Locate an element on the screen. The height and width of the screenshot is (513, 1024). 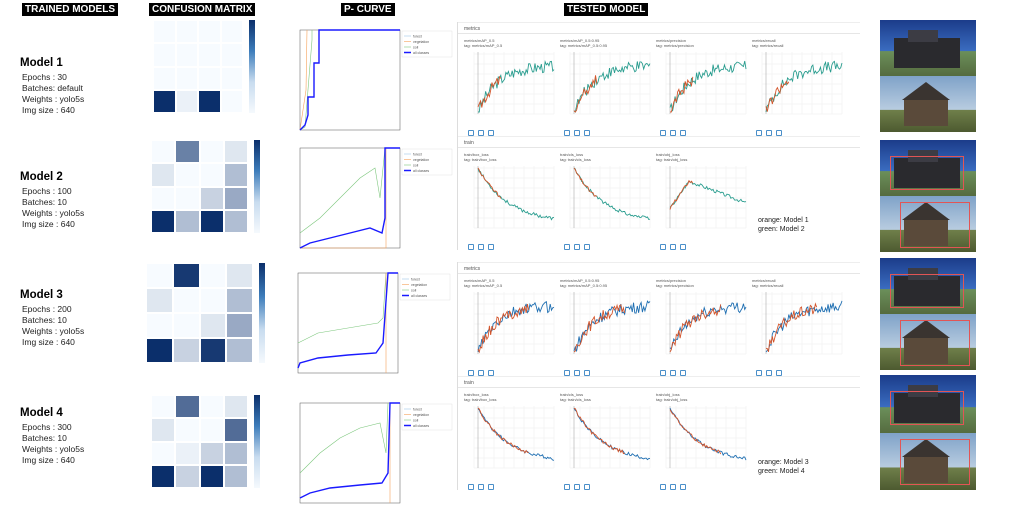
scalar-chart: train/obj_loss tag: train/obj_loss is located at coordinates (702, 202).